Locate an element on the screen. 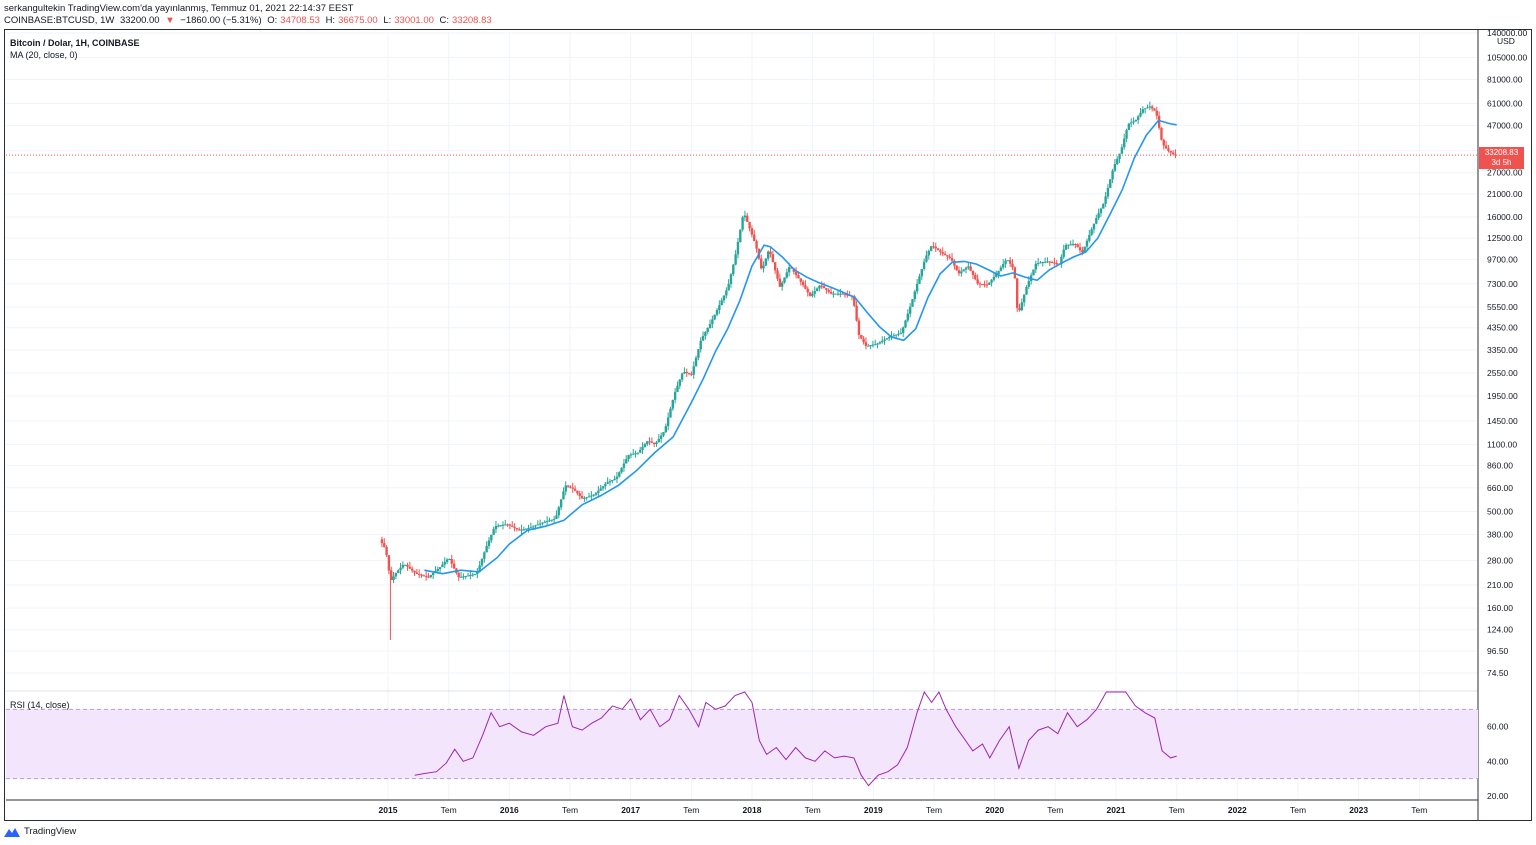  footer: TradingView is located at coordinates (40, 831).